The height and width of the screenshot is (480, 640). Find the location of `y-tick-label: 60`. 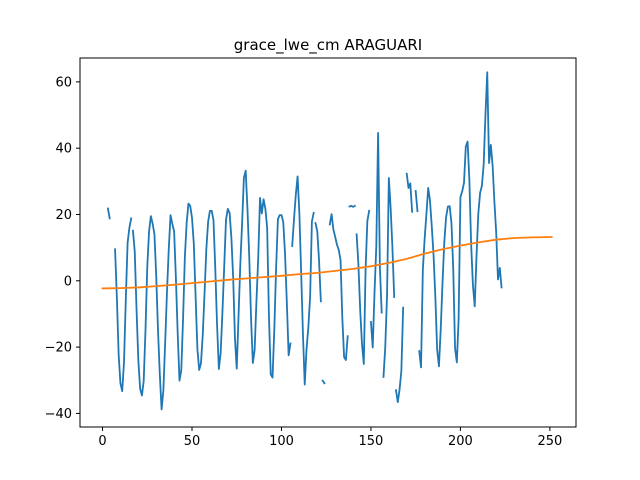

y-tick-label: 60 is located at coordinates (63, 82).